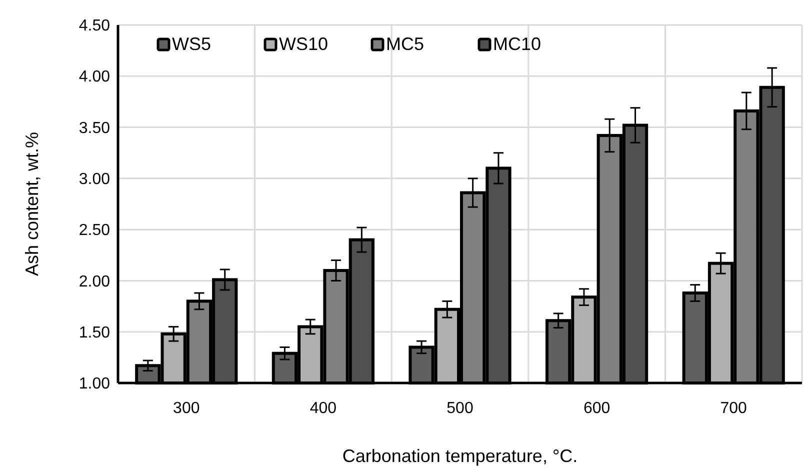 This screenshot has height=474, width=810. Describe the element at coordinates (94, 26) in the screenshot. I see `y-tick-label: 4.50` at that location.